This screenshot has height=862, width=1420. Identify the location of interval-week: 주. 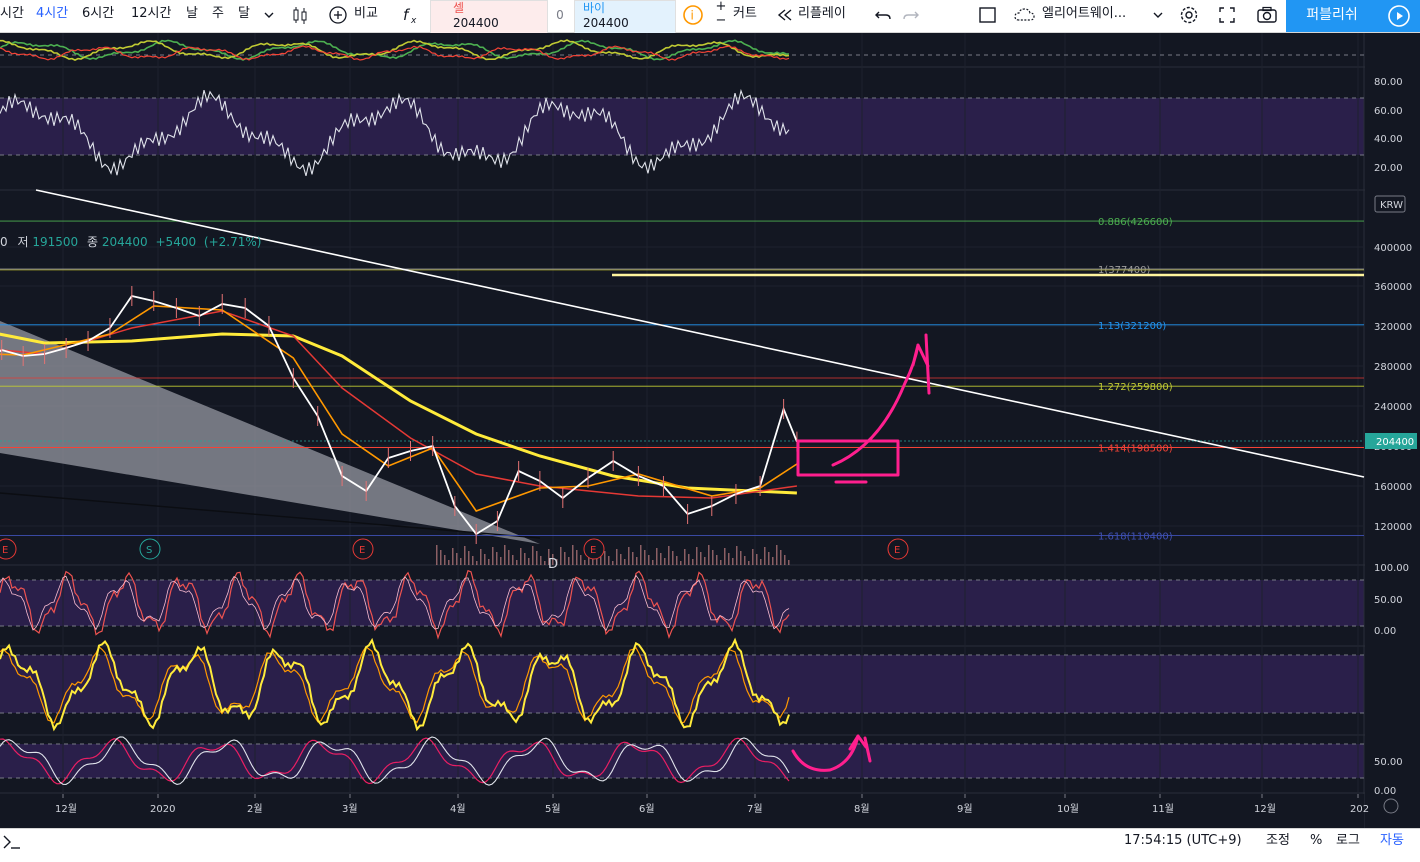
(218, 13).